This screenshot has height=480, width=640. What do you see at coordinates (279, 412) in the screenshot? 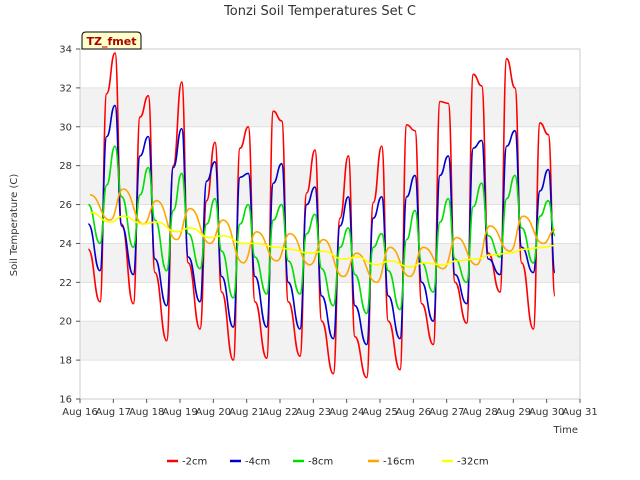
I see `x-tick-label: Aug 22` at bounding box center [279, 412].